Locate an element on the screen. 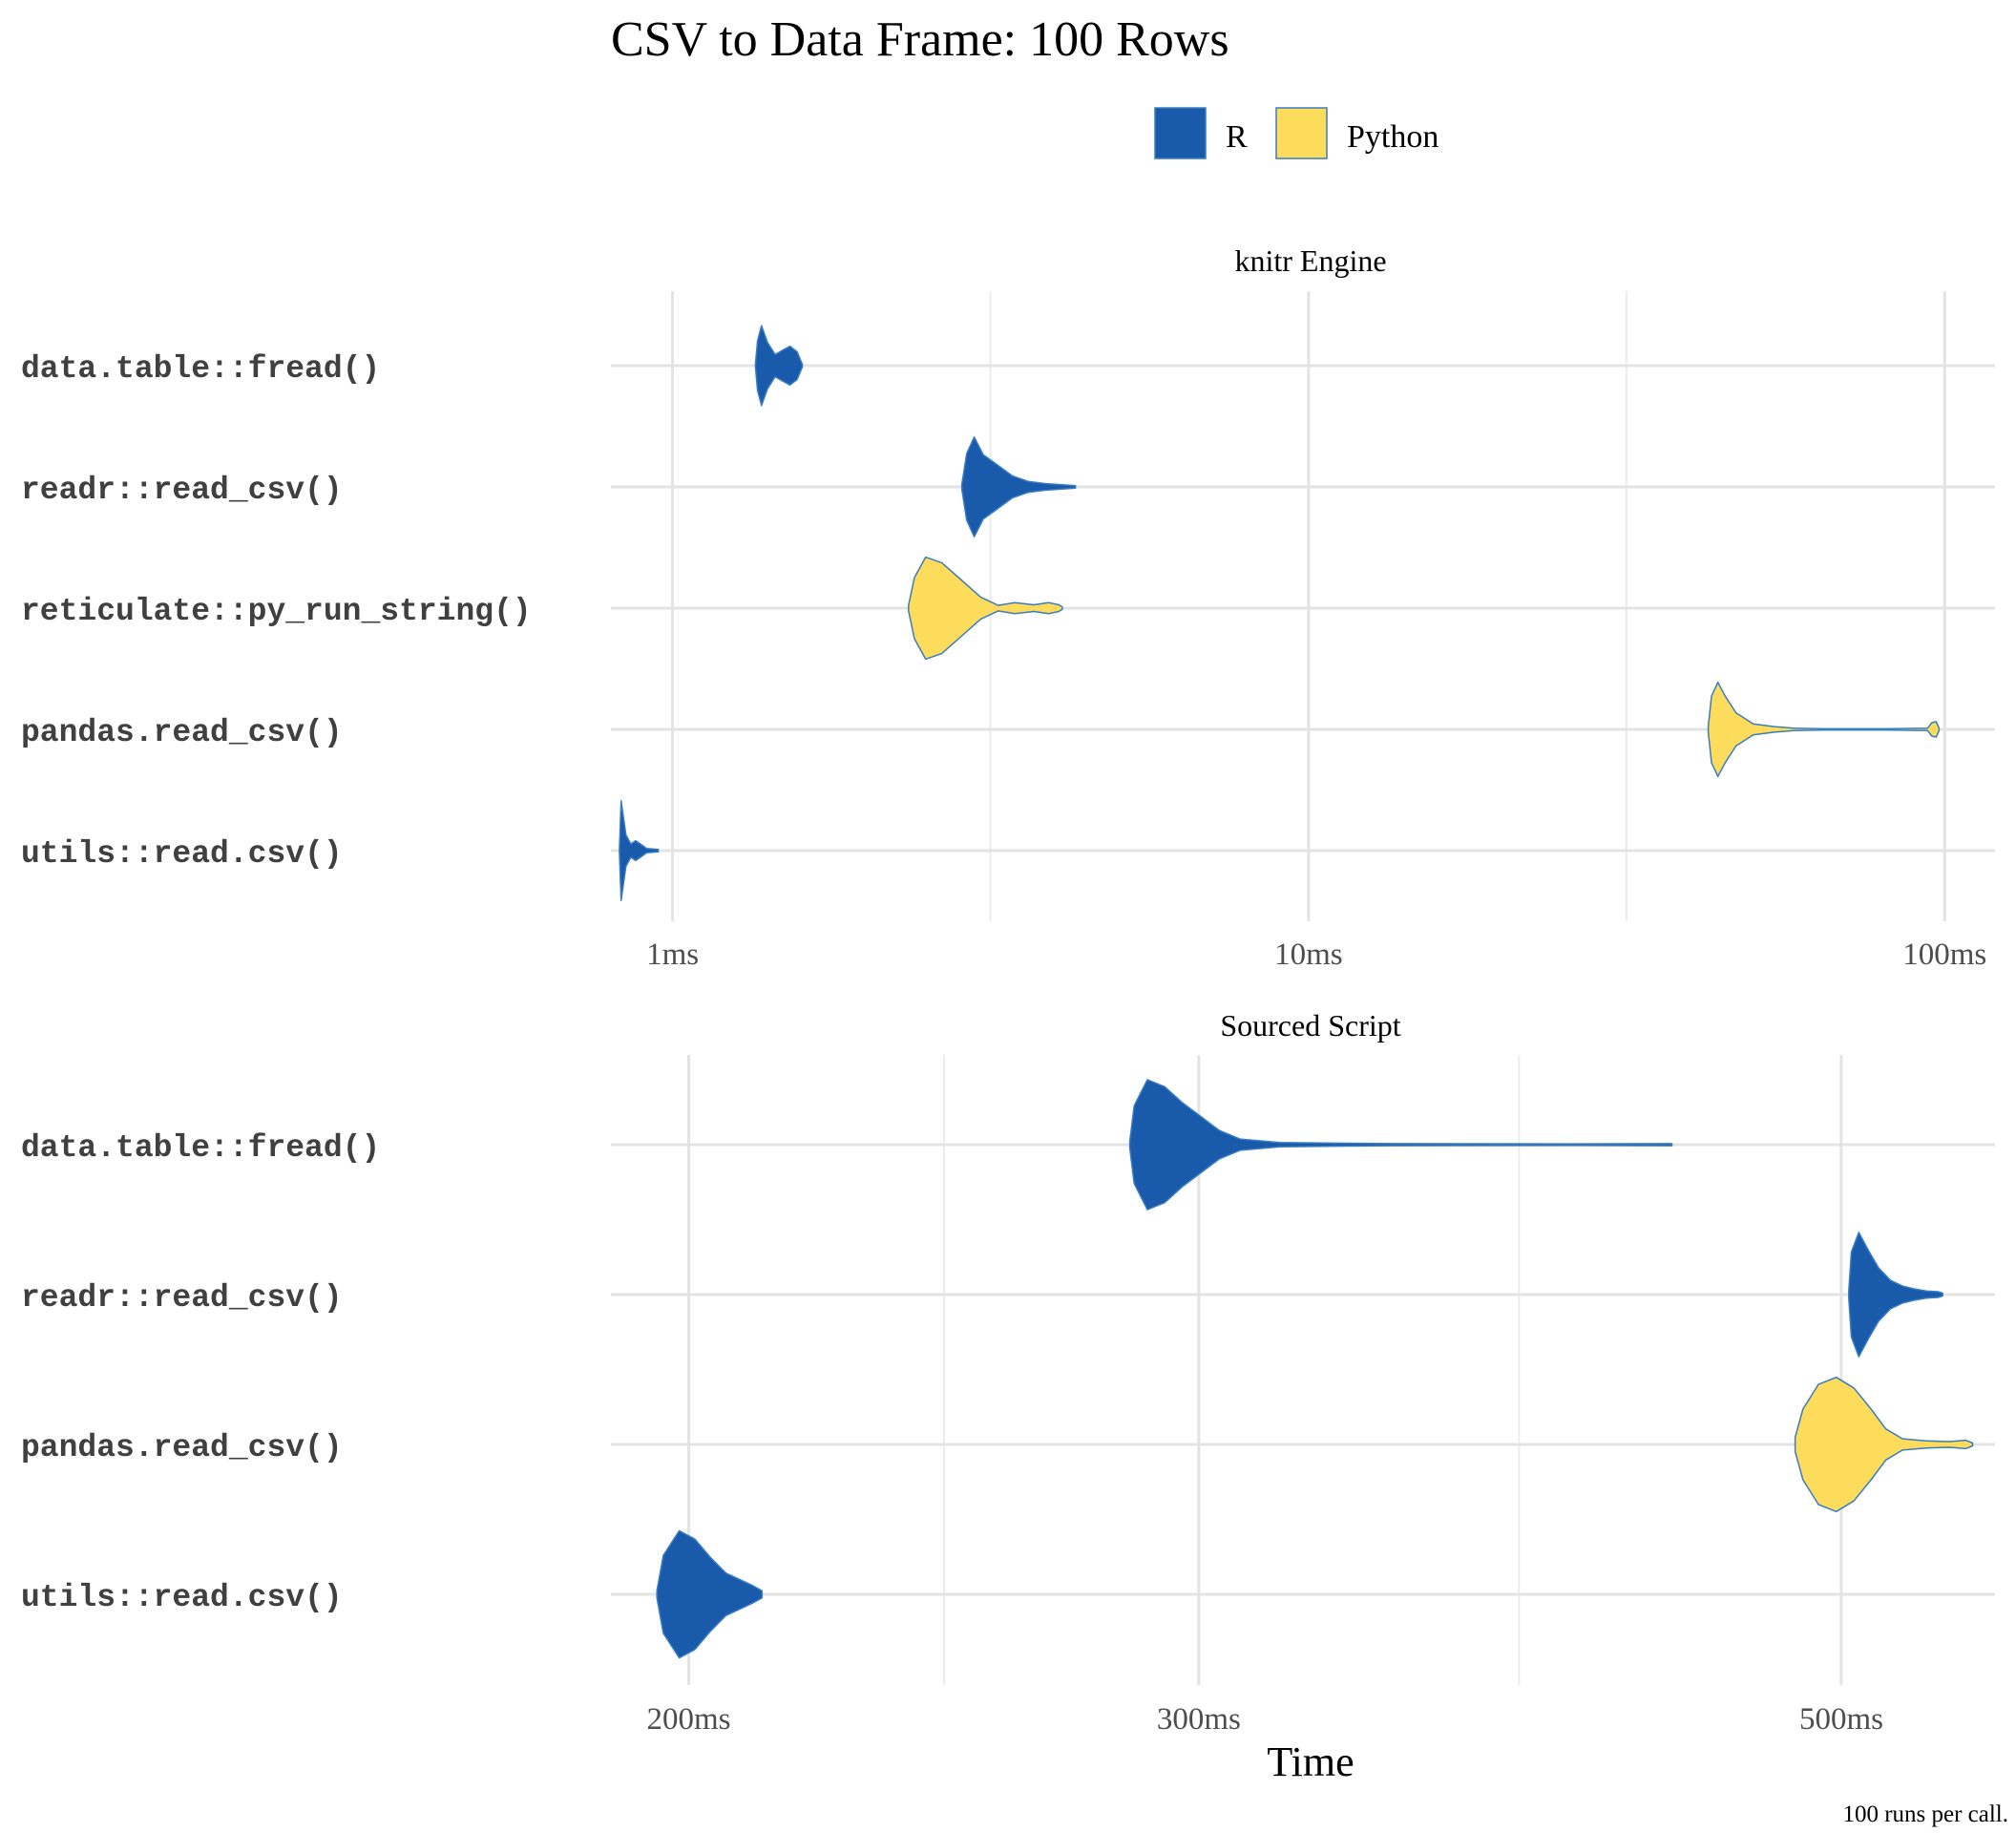 The image size is (2016, 1833). knitr-engine-y-label: data.table::fread() is located at coordinates (201, 369).